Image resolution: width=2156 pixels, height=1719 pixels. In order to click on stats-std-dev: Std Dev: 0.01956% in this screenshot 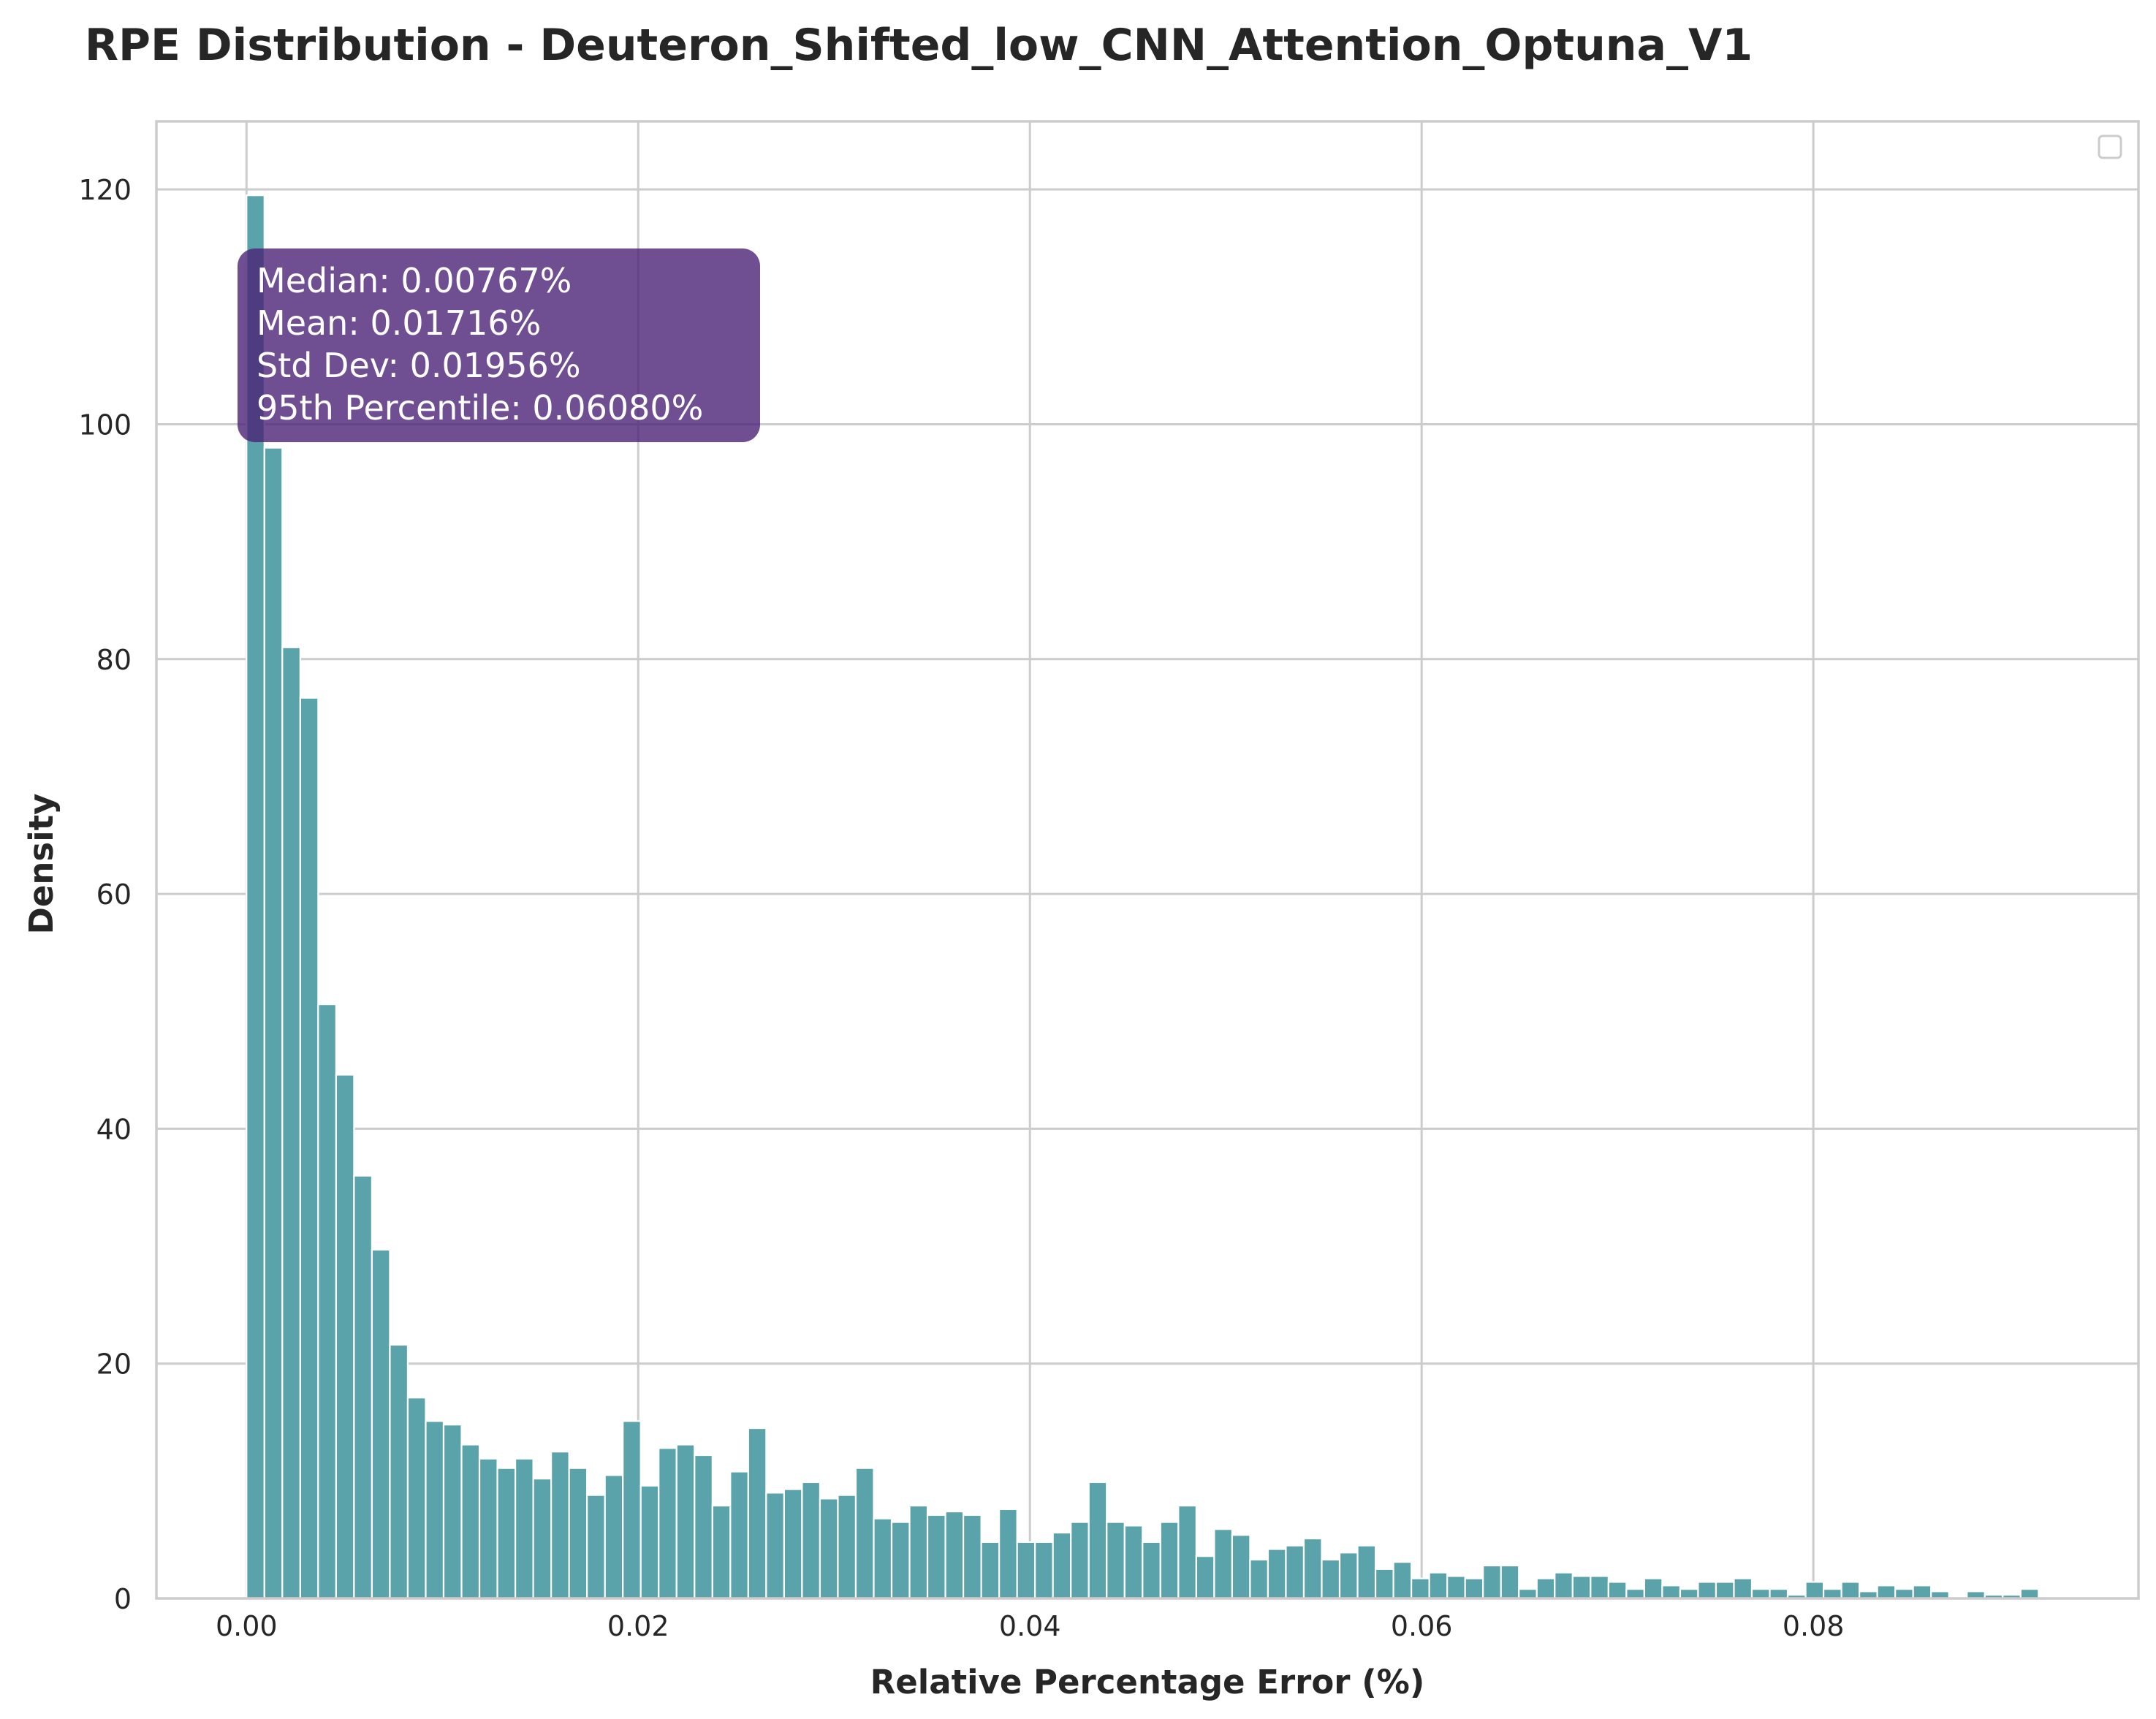, I will do `click(419, 365)`.